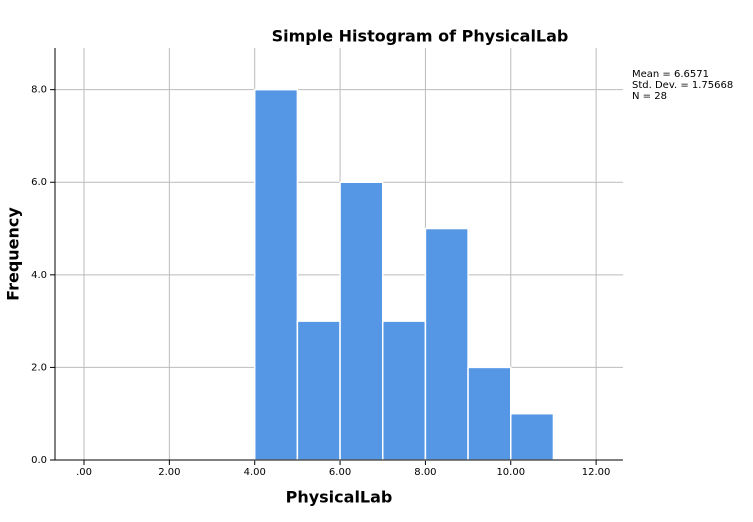  I want to click on y-tick-label: 6.0, so click(39, 182).